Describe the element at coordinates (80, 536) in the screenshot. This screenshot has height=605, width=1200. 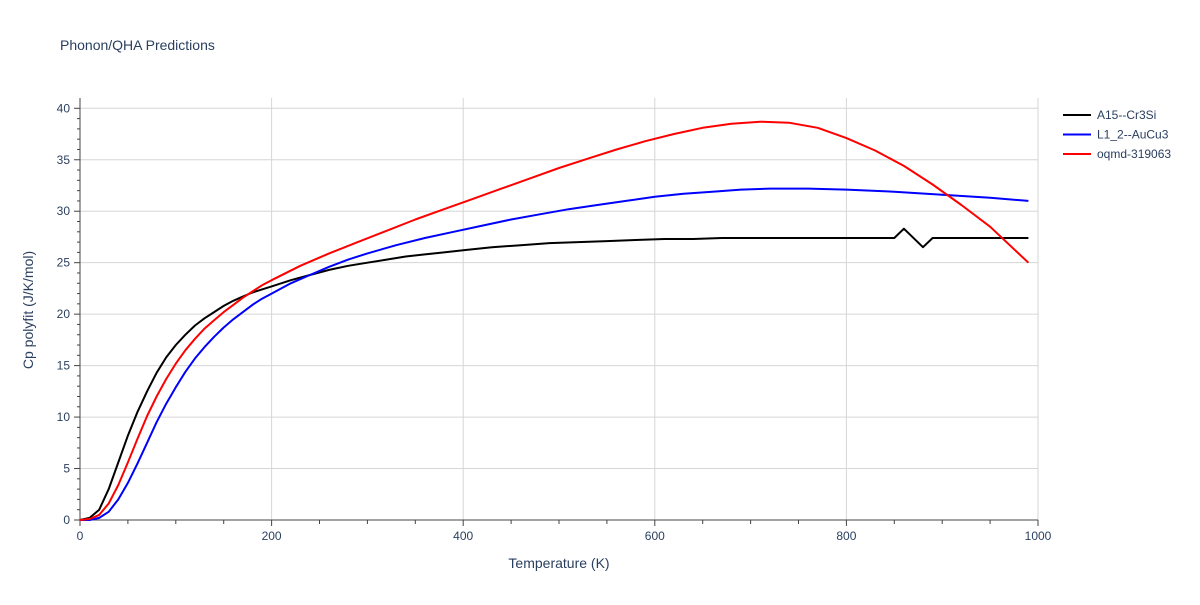
I see `x-tick-label: 0` at that location.